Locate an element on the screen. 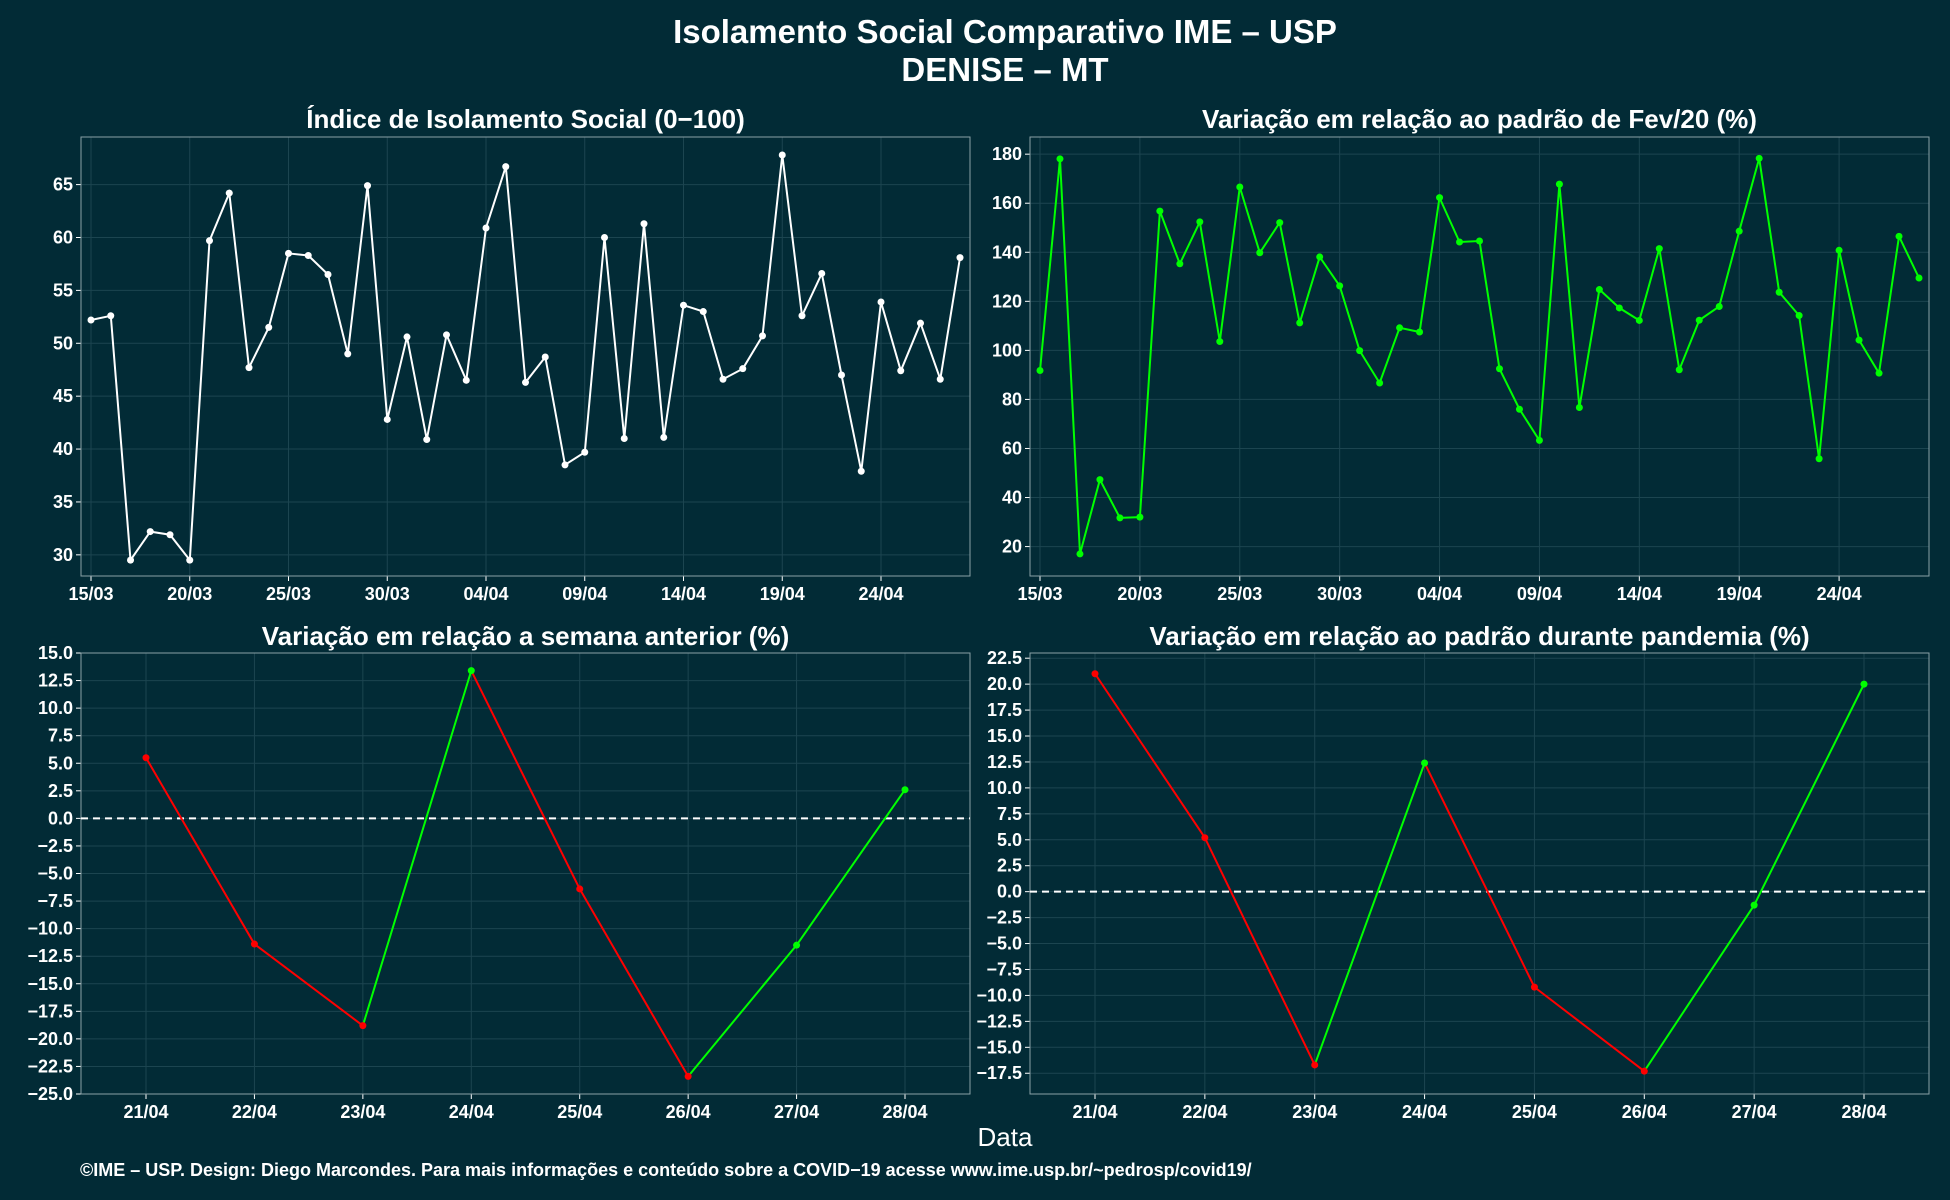 This screenshot has width=1950, height=1200. y-tick-label: −25.0 is located at coordinates (50, 1094).